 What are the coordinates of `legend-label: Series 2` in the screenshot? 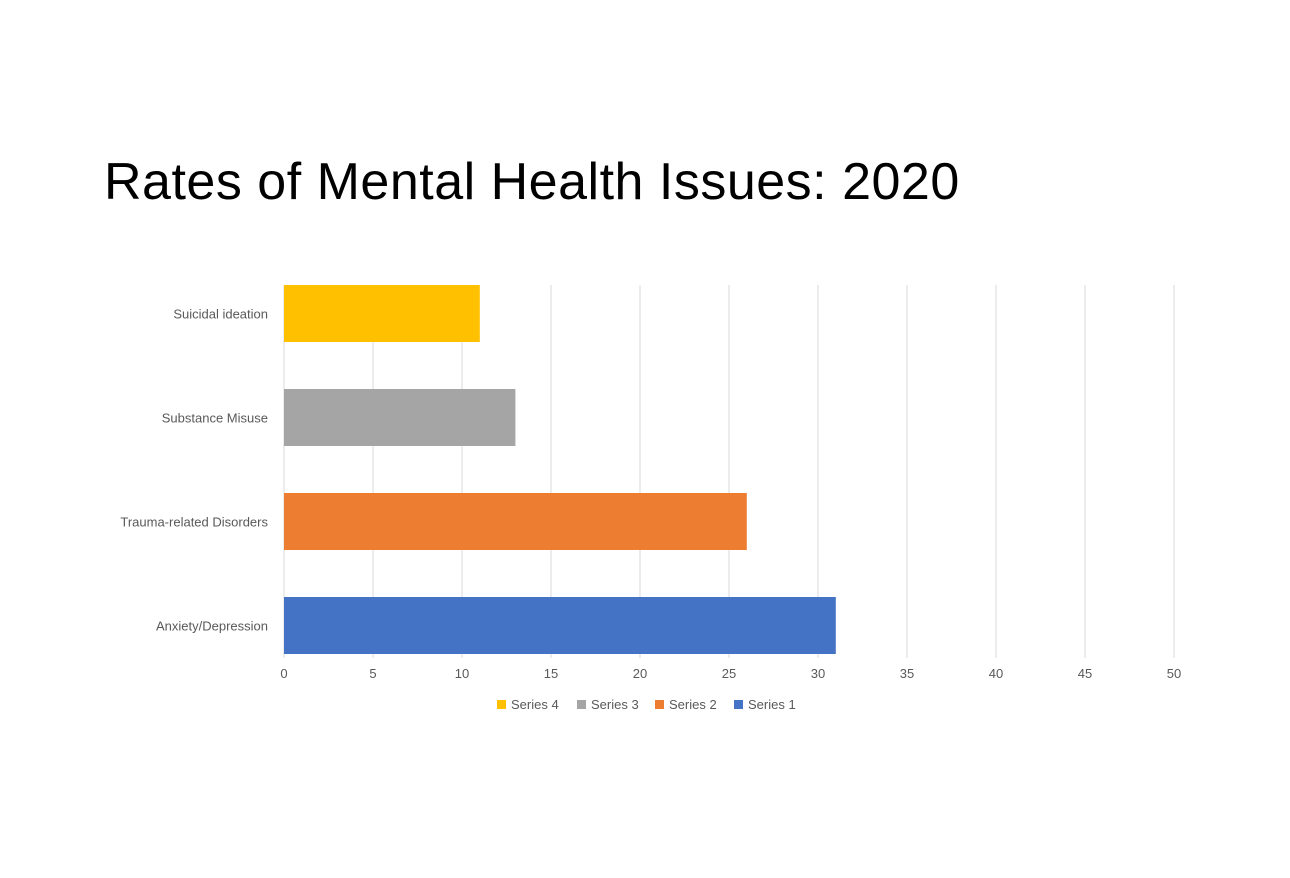 It's located at (693, 704).